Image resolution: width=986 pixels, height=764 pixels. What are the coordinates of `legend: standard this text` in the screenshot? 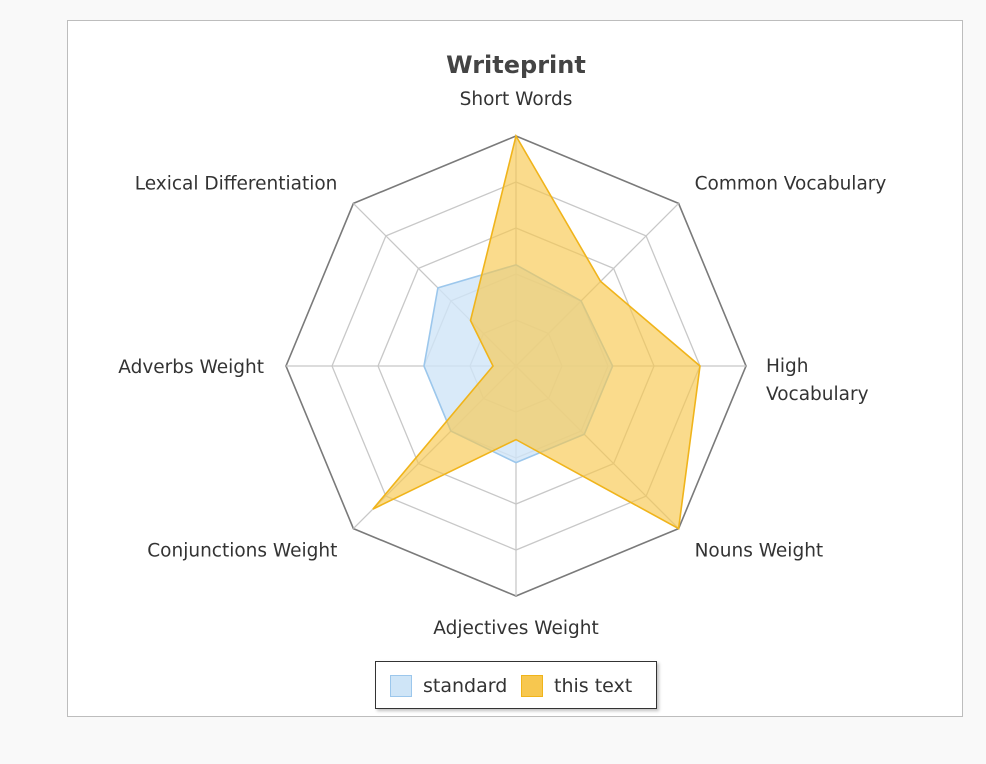 It's located at (516, 685).